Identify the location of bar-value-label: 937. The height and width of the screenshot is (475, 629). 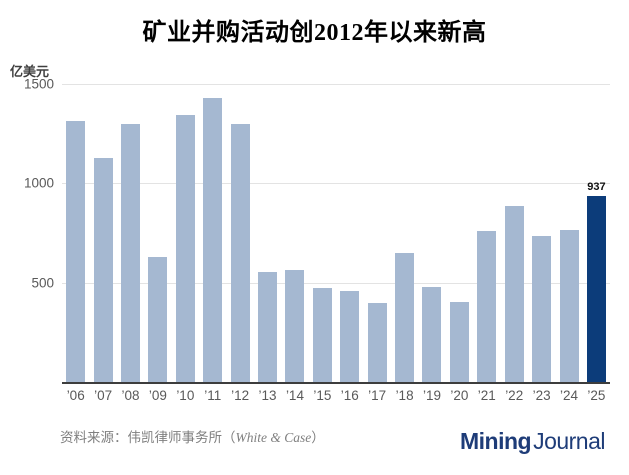
(596, 187).